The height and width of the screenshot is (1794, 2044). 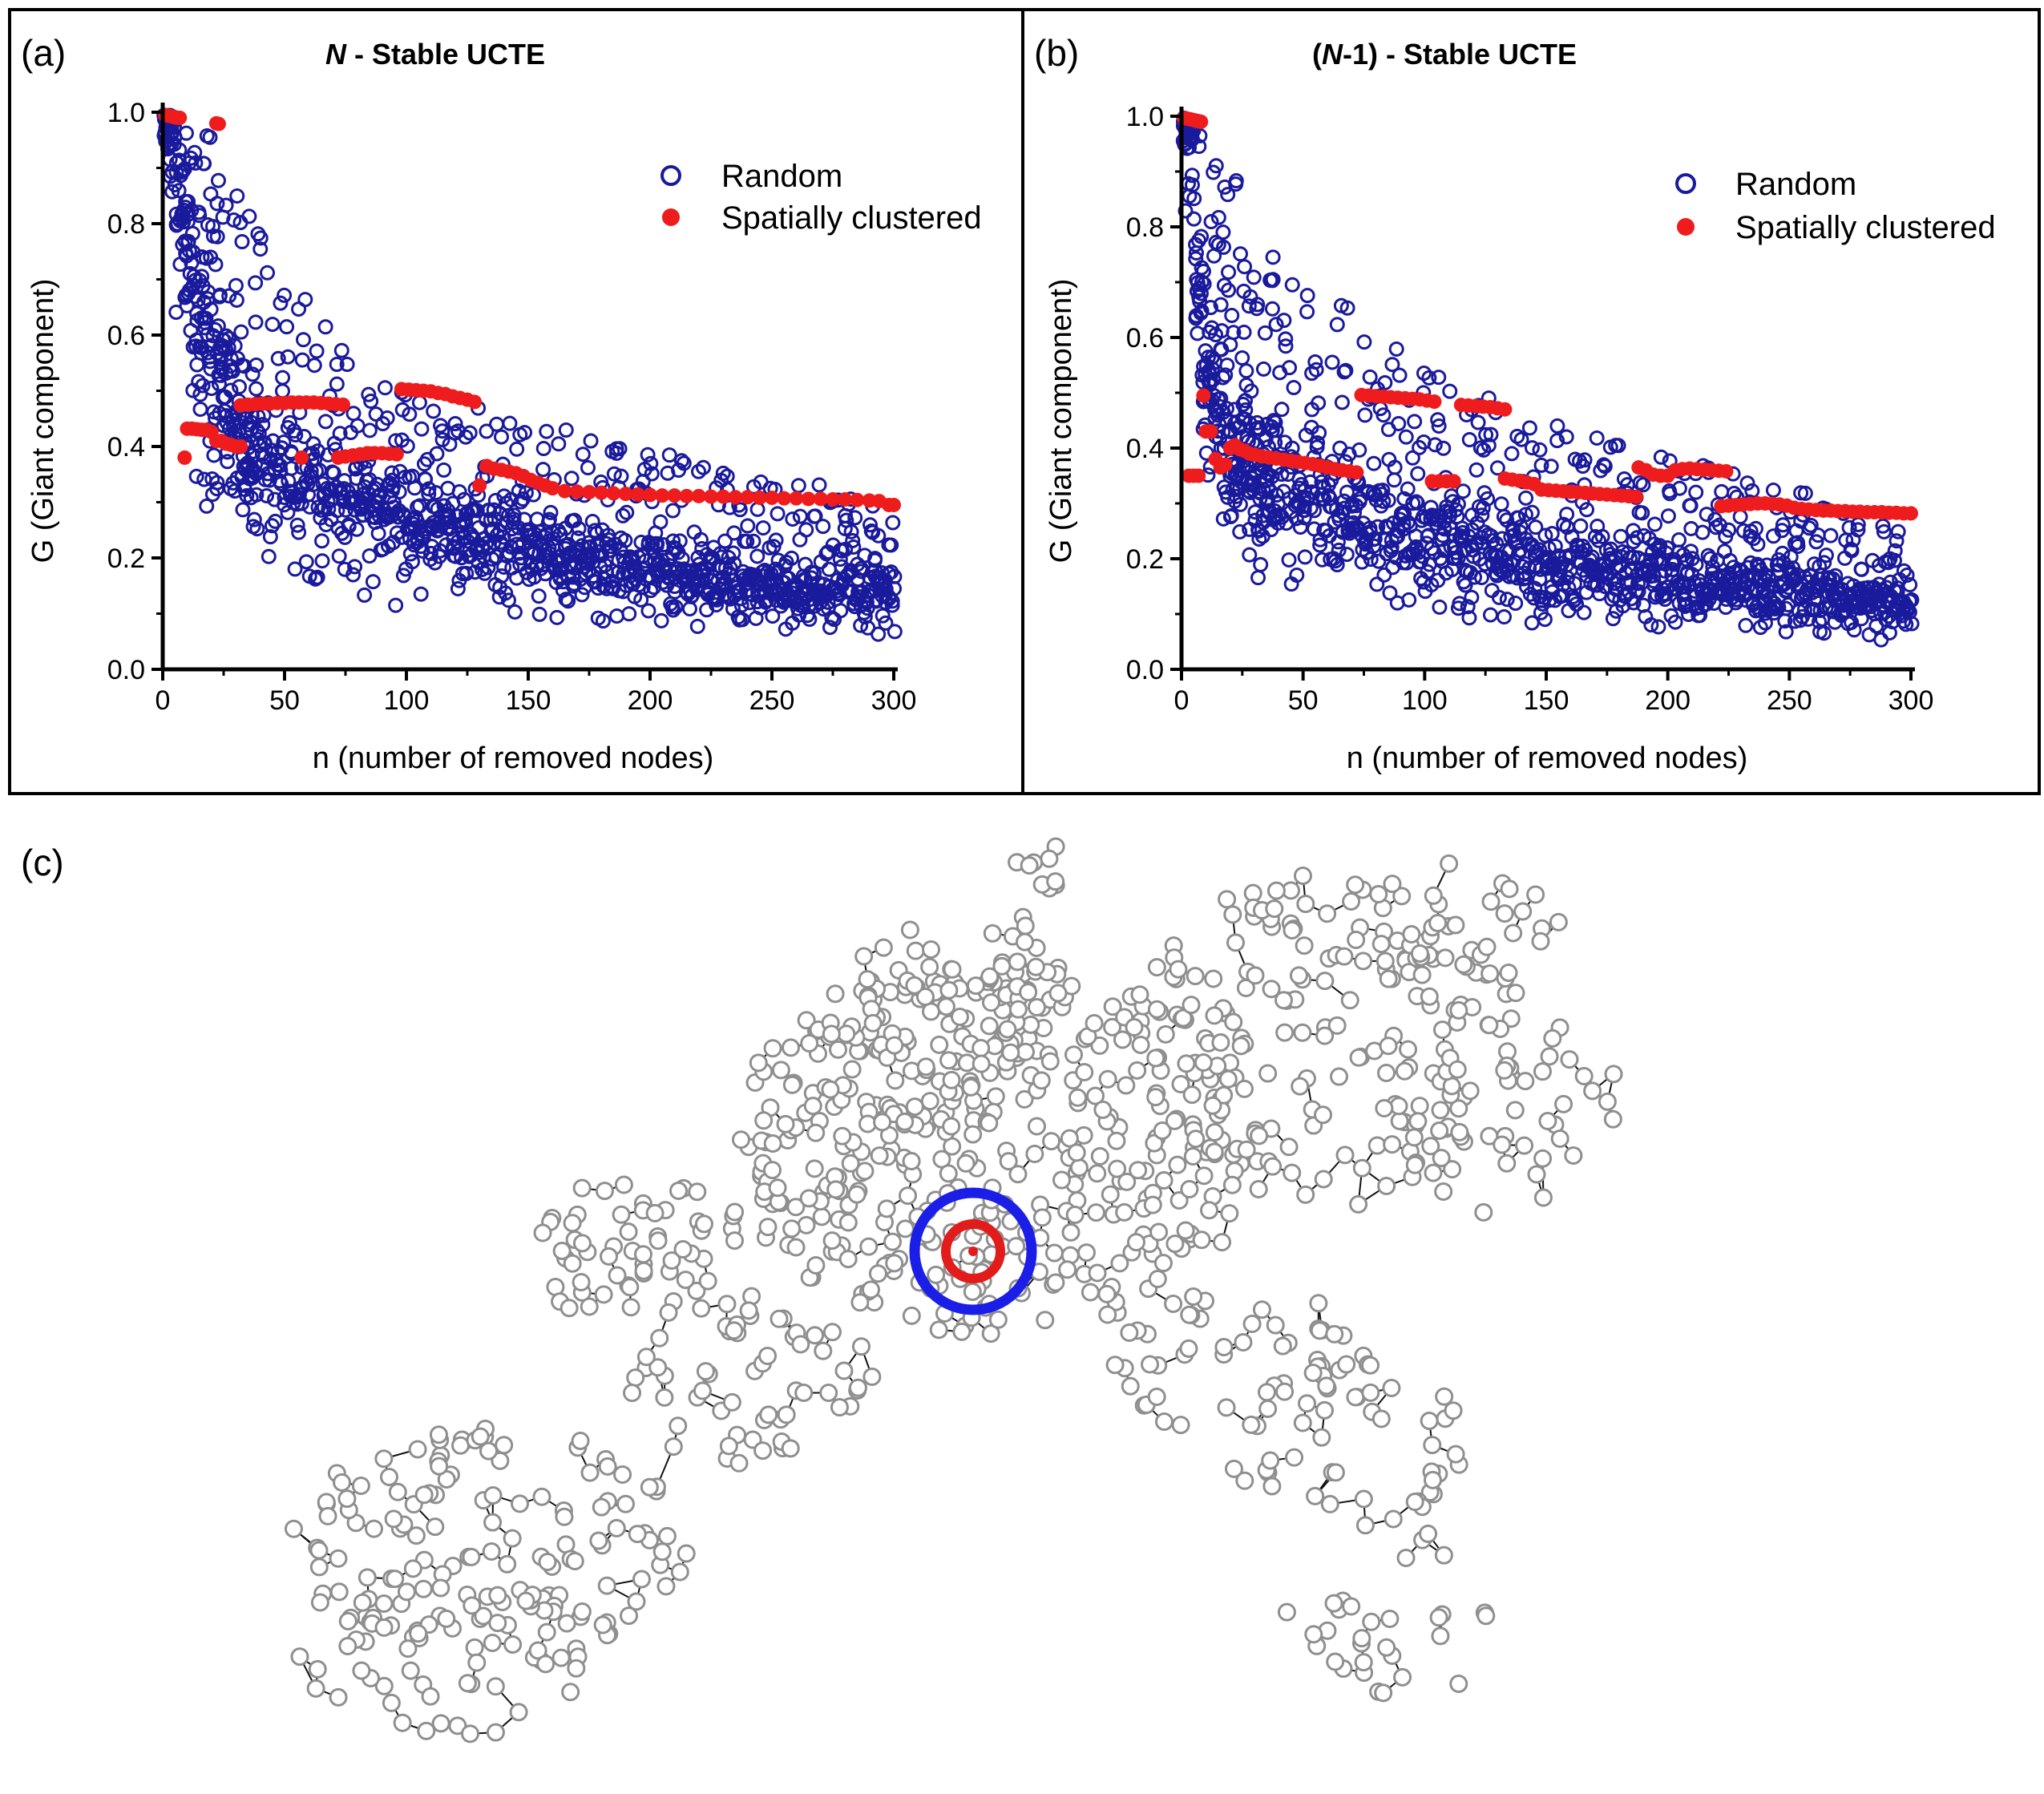 I want to click on y-tick-label-b: 0.0, so click(x=1145, y=670).